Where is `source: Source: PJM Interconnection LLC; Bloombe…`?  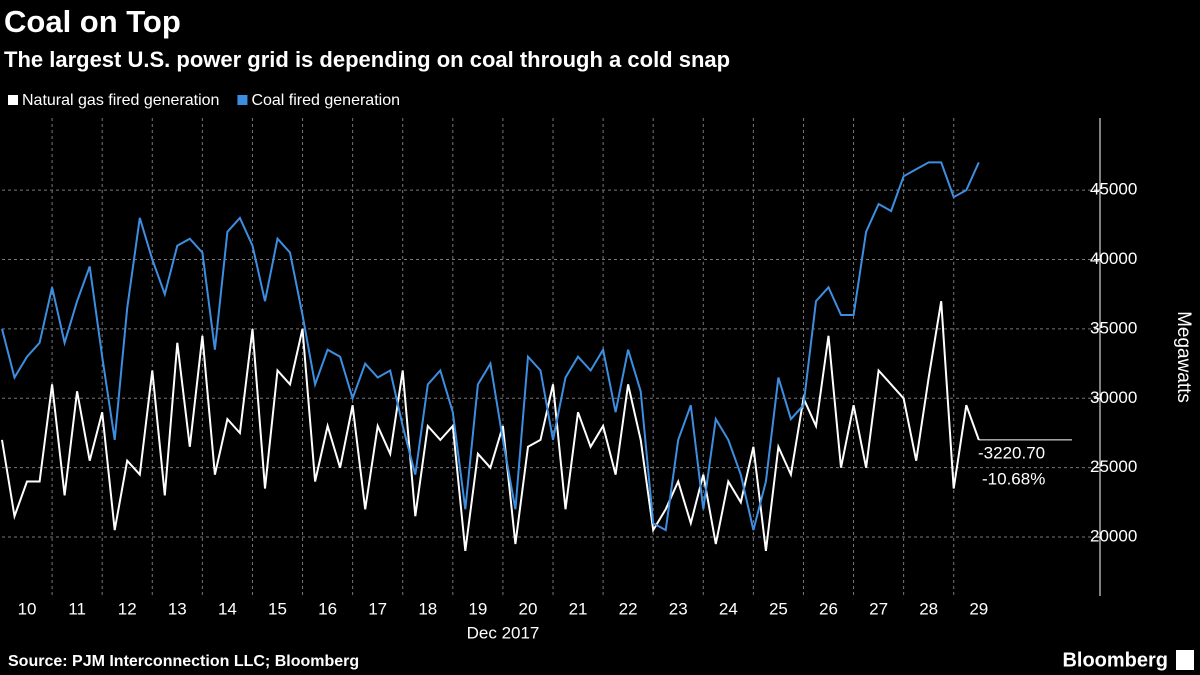 source: Source: PJM Interconnection LLC; Bloombe… is located at coordinates (183, 661).